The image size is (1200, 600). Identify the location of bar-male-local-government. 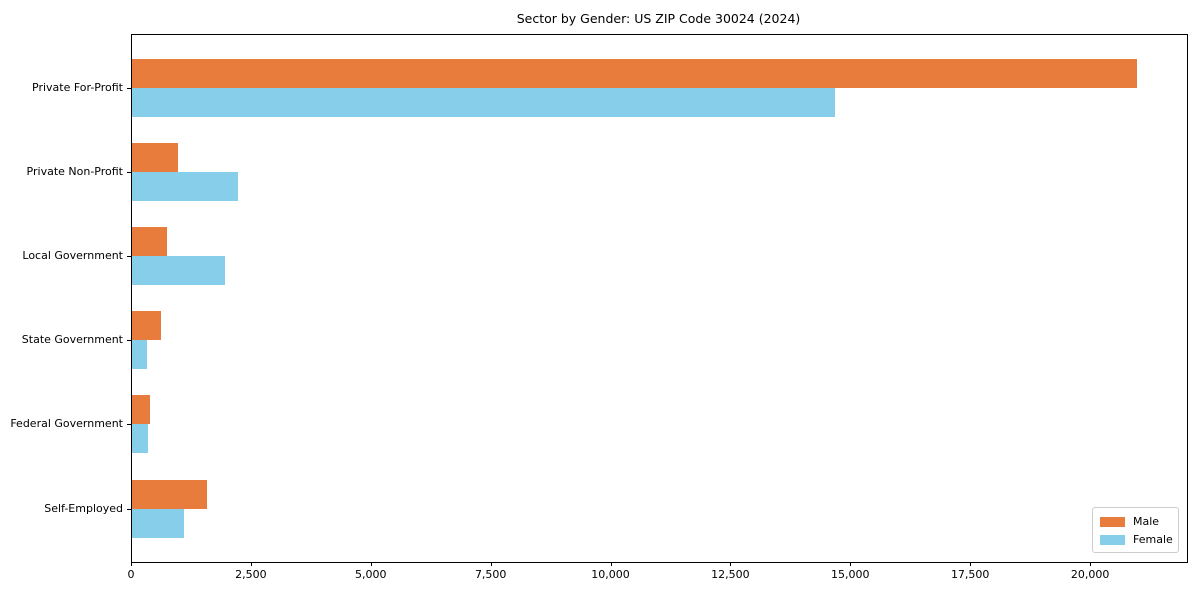
(149, 242).